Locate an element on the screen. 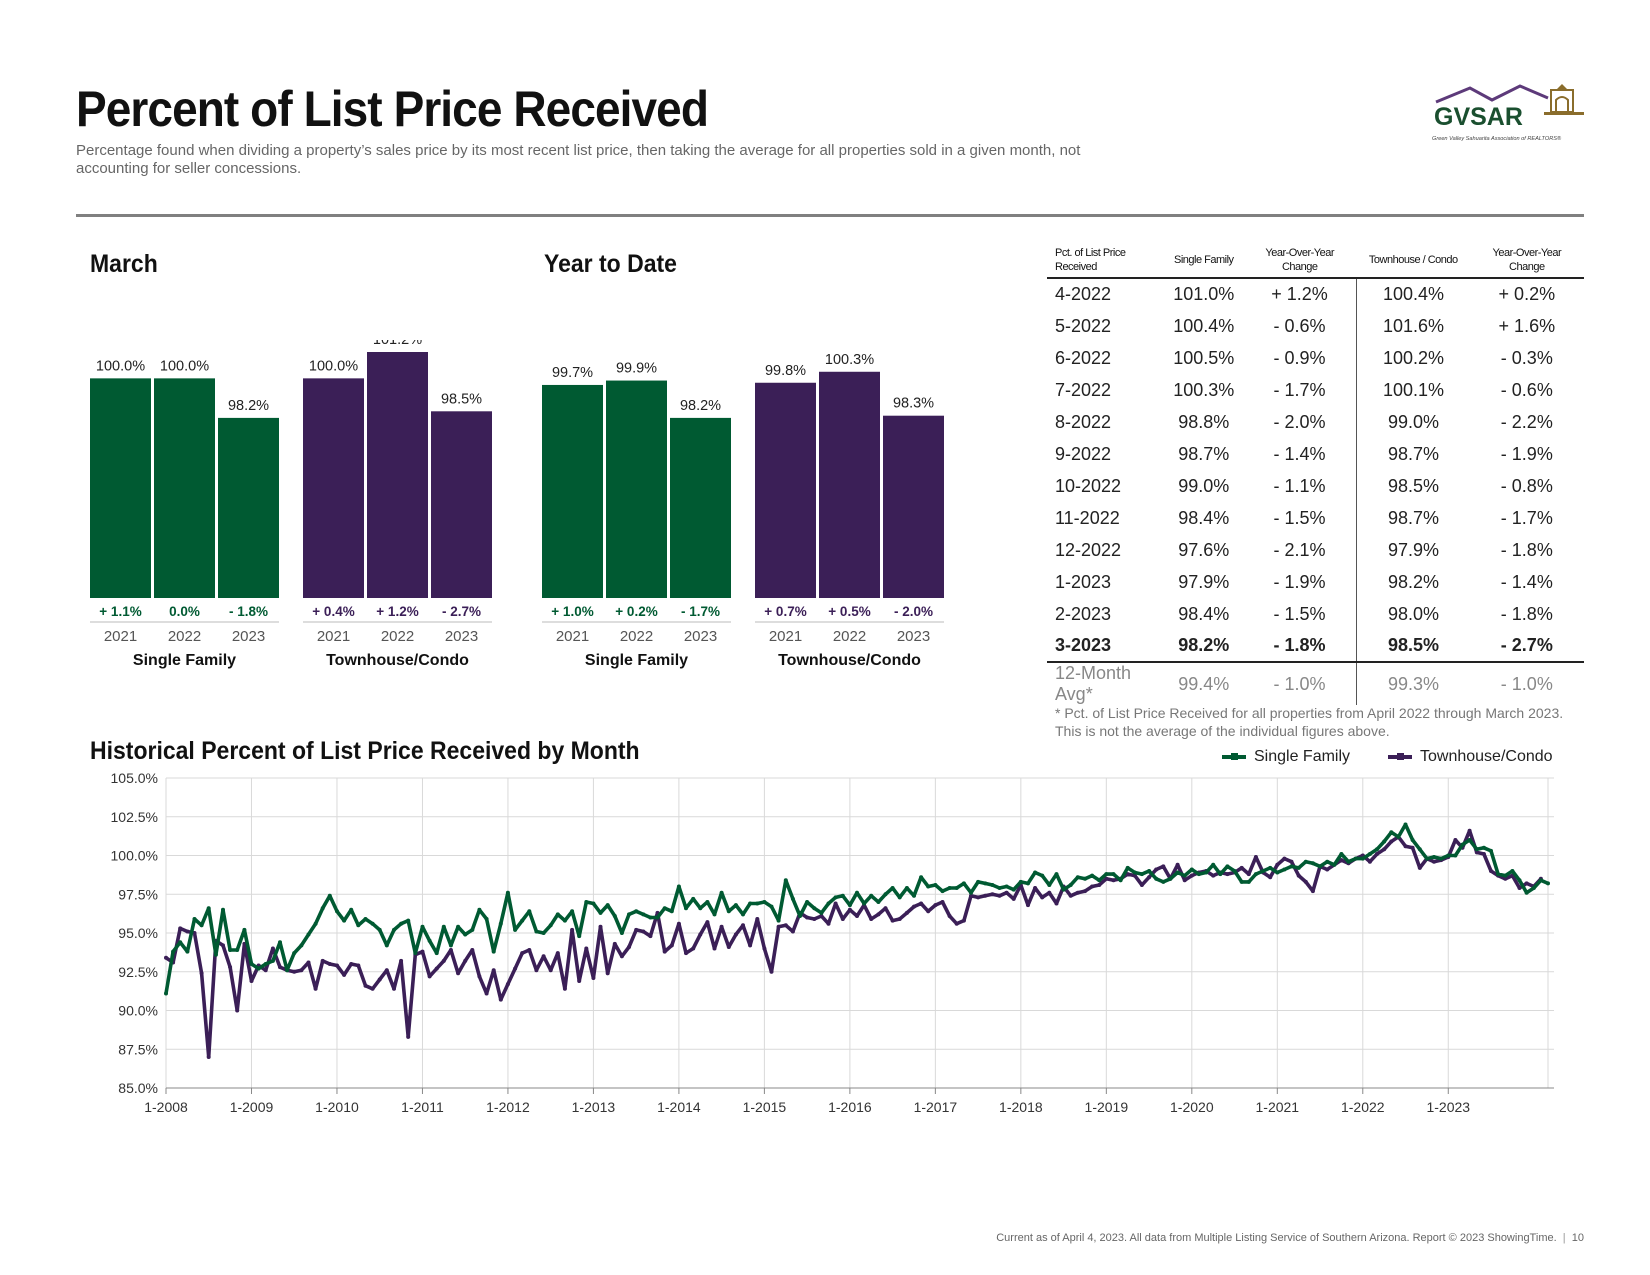  table-cell-4: + 0.2% is located at coordinates (1527, 294).